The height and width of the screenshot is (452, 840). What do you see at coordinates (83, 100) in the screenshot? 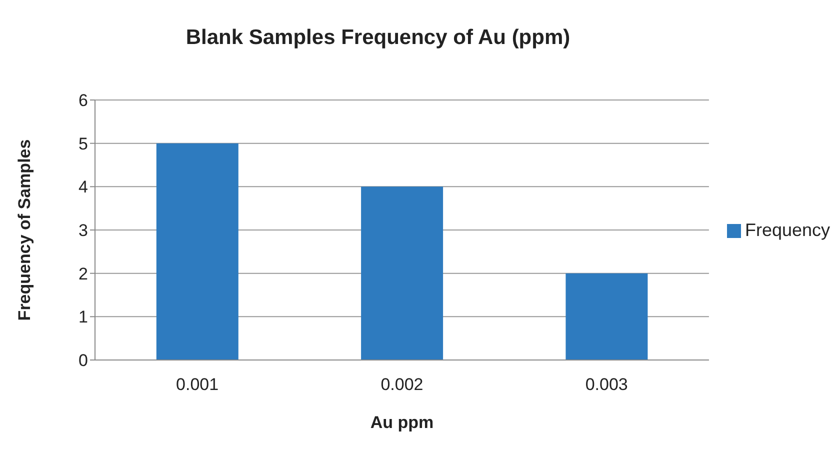
I see `y-tick-label: 6` at bounding box center [83, 100].